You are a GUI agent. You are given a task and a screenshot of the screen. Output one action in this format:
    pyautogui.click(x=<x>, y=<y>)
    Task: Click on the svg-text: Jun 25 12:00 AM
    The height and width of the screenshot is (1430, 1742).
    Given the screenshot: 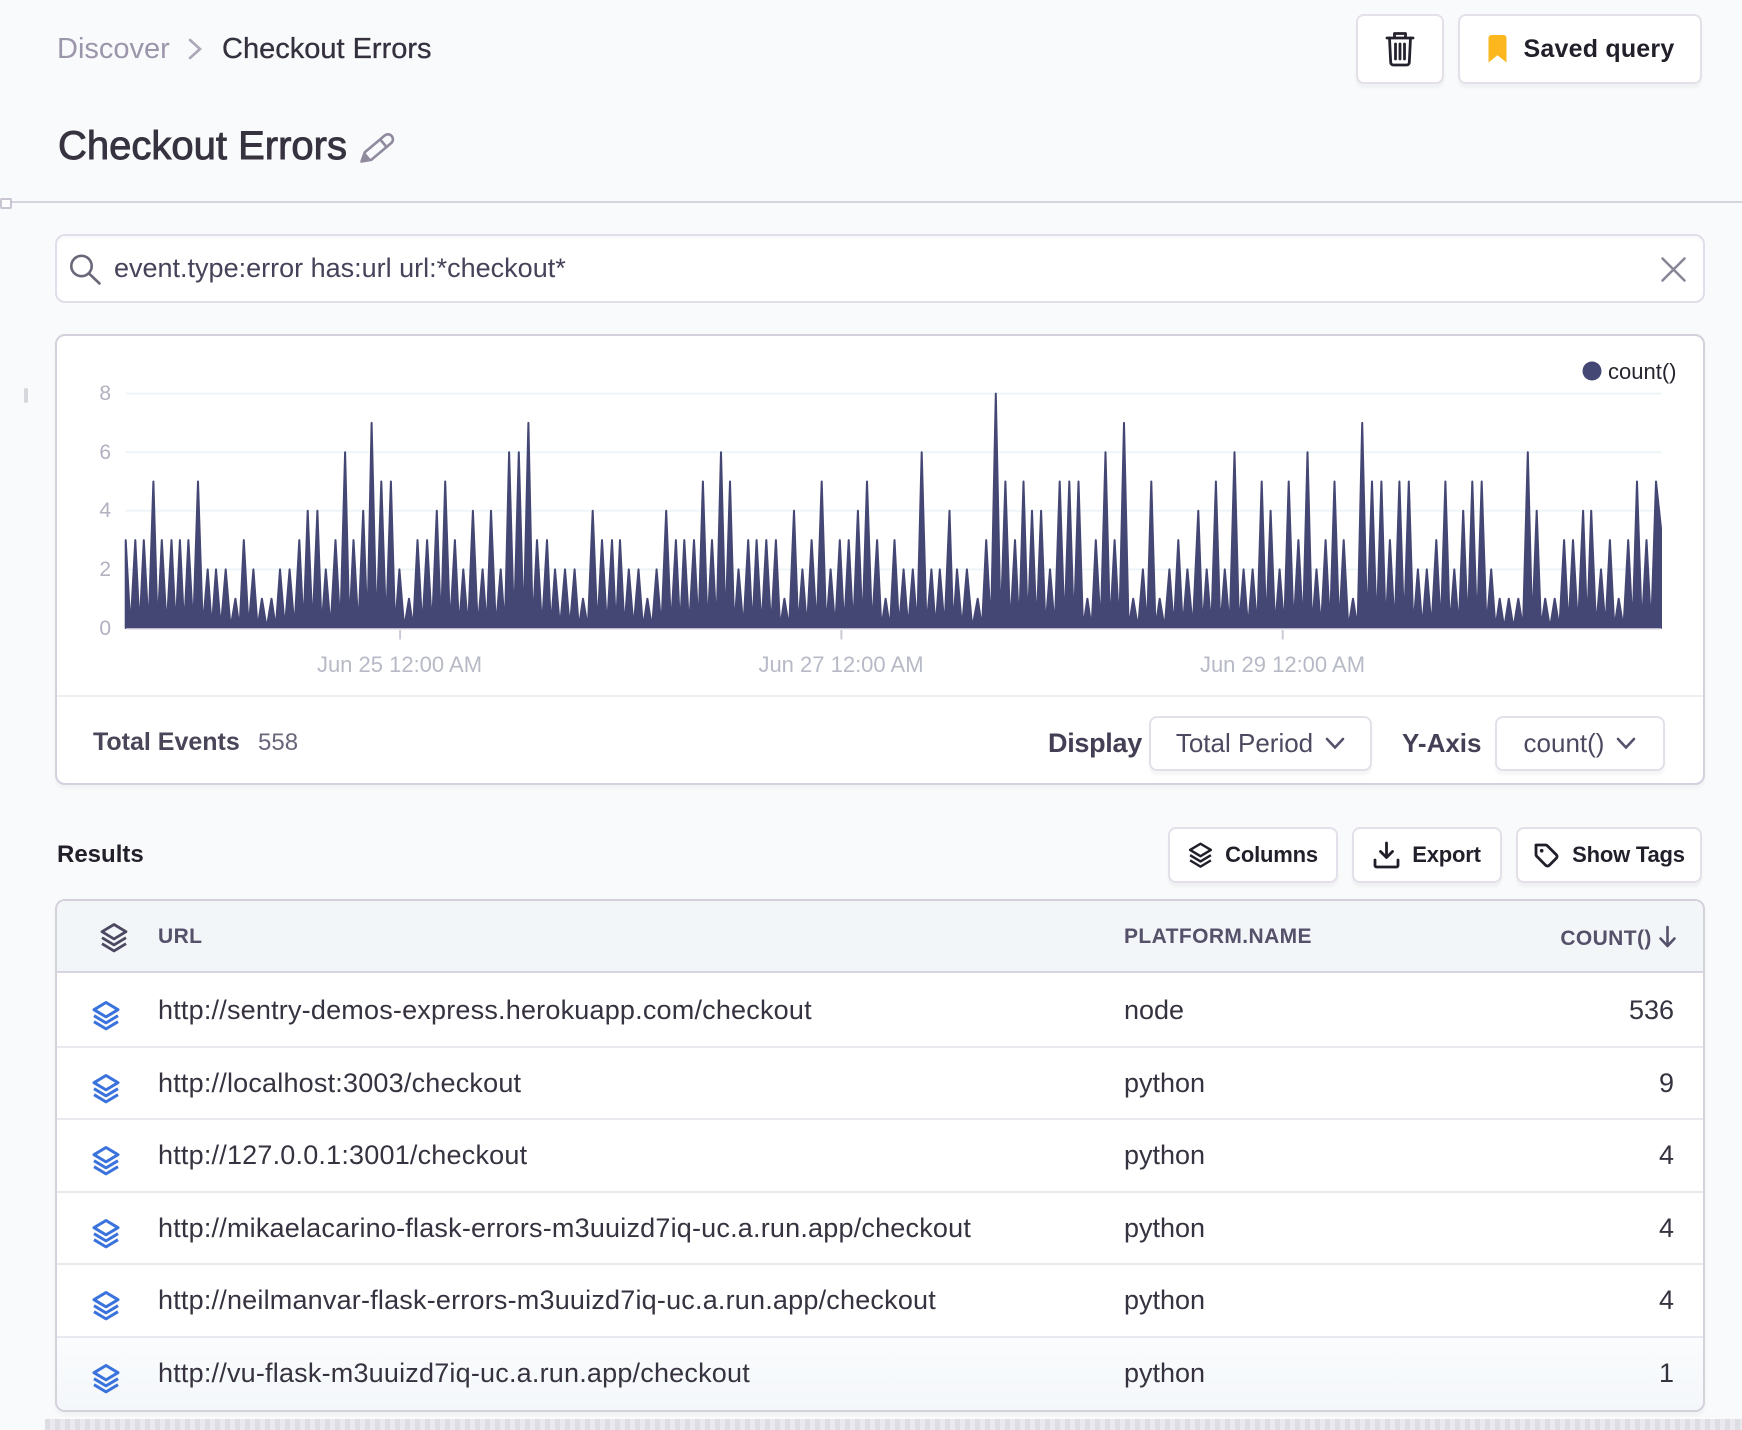 What is the action you would take?
    pyautogui.click(x=399, y=664)
    